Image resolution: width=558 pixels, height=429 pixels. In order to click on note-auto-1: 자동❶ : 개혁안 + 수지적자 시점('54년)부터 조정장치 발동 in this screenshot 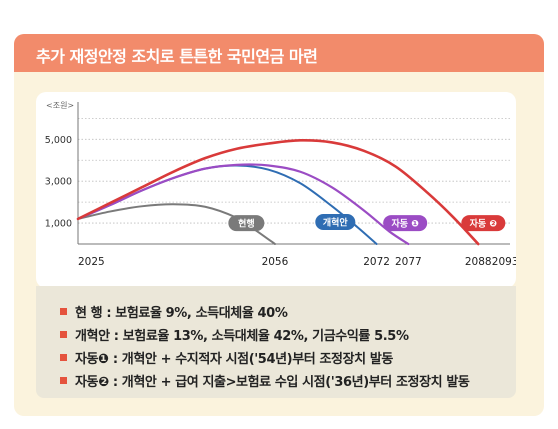, I will do `click(226, 357)`.